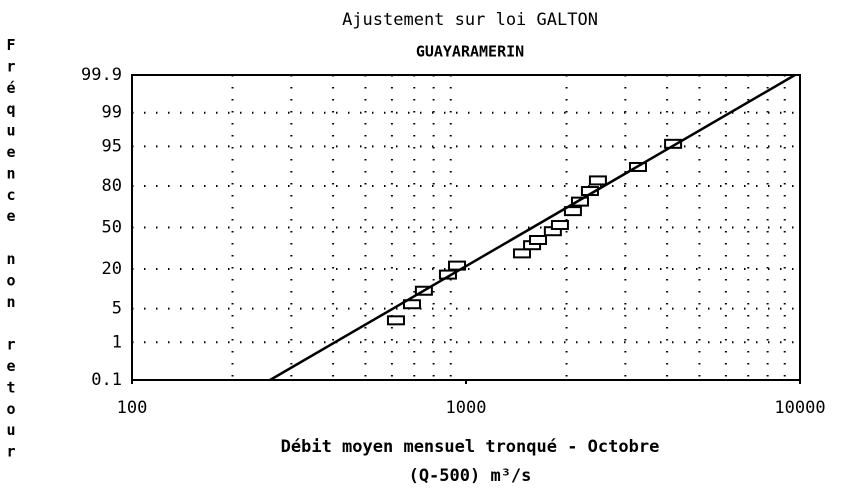 This screenshot has height=492, width=854. I want to click on x-tick-label: 1000, so click(466, 408).